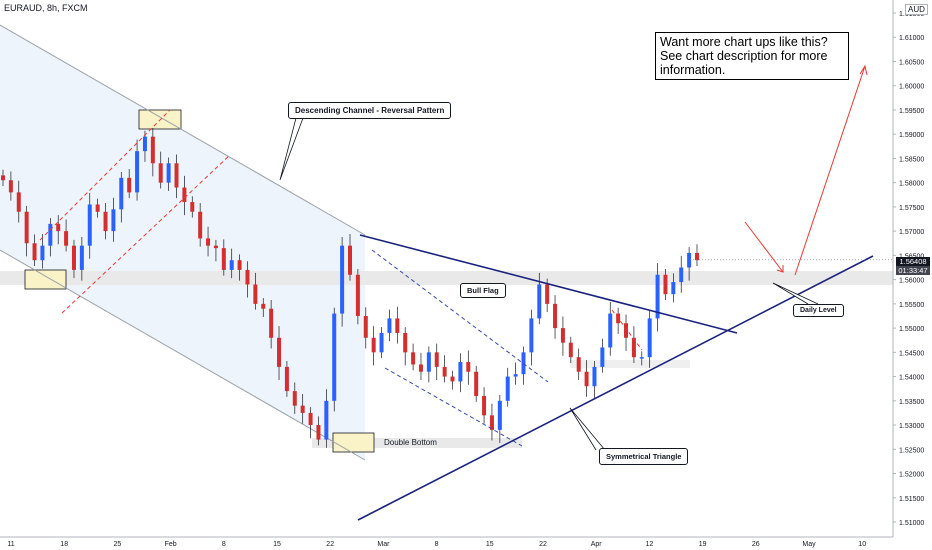 The height and width of the screenshot is (550, 932). What do you see at coordinates (383, 544) in the screenshot?
I see `x-tick-label: Mar` at bounding box center [383, 544].